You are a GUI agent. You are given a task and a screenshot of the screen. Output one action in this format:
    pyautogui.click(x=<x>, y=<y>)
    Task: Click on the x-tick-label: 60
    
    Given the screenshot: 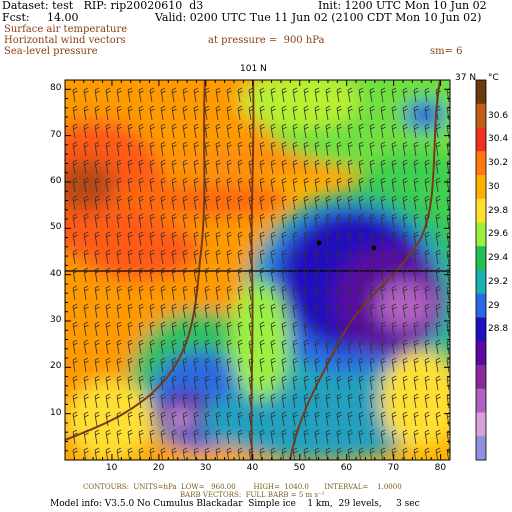 What is the action you would take?
    pyautogui.click(x=346, y=468)
    